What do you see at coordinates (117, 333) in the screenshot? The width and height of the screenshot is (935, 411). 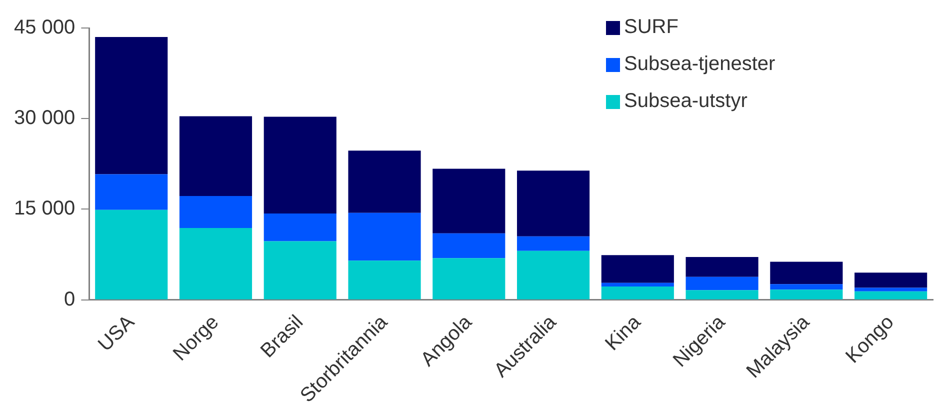 I see `x-tick-label: USA` at bounding box center [117, 333].